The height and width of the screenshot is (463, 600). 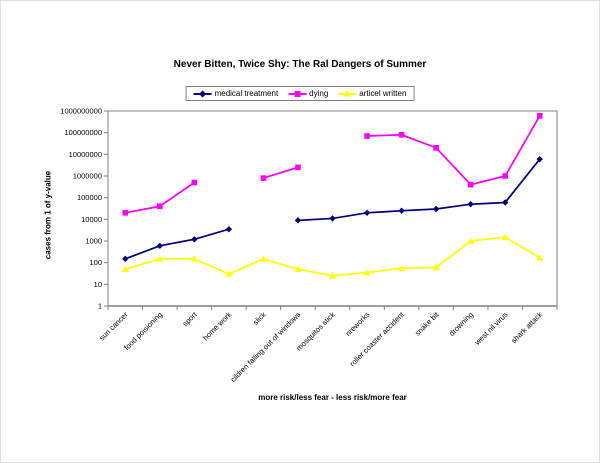 What do you see at coordinates (526, 327) in the screenshot?
I see `x-category-label: shark attack` at bounding box center [526, 327].